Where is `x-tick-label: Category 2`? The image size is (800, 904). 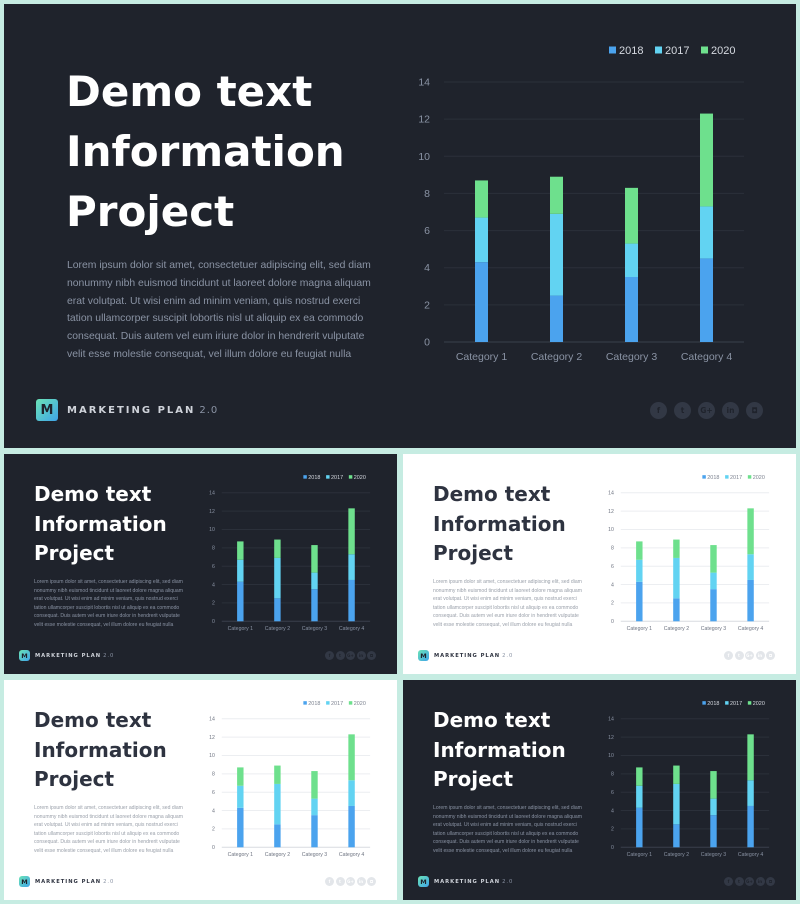
x-tick-label: Category 2 is located at coordinates (676, 855).